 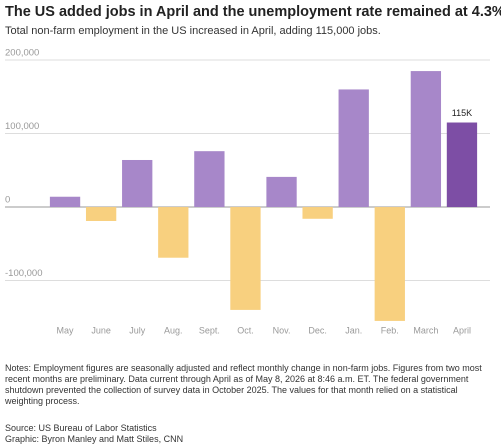 What do you see at coordinates (22, 126) in the screenshot?
I see `y-tick-label: 100,000` at bounding box center [22, 126].